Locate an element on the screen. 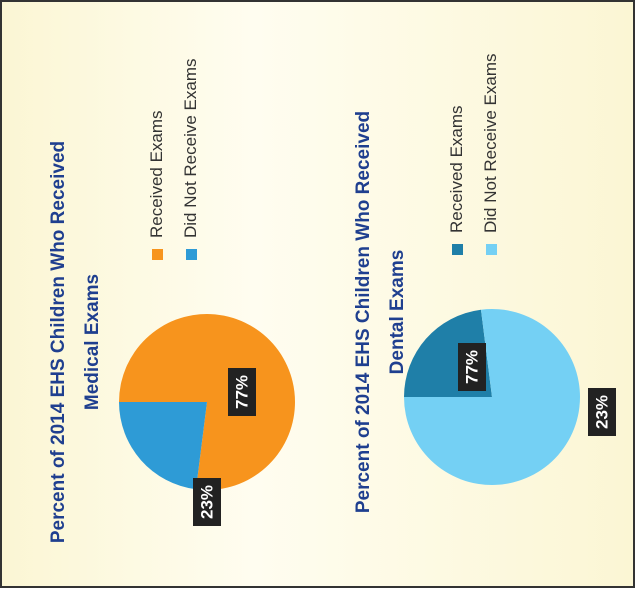 The width and height of the screenshot is (635, 590). pie-chart: 77% 23% is located at coordinates (207, 420).